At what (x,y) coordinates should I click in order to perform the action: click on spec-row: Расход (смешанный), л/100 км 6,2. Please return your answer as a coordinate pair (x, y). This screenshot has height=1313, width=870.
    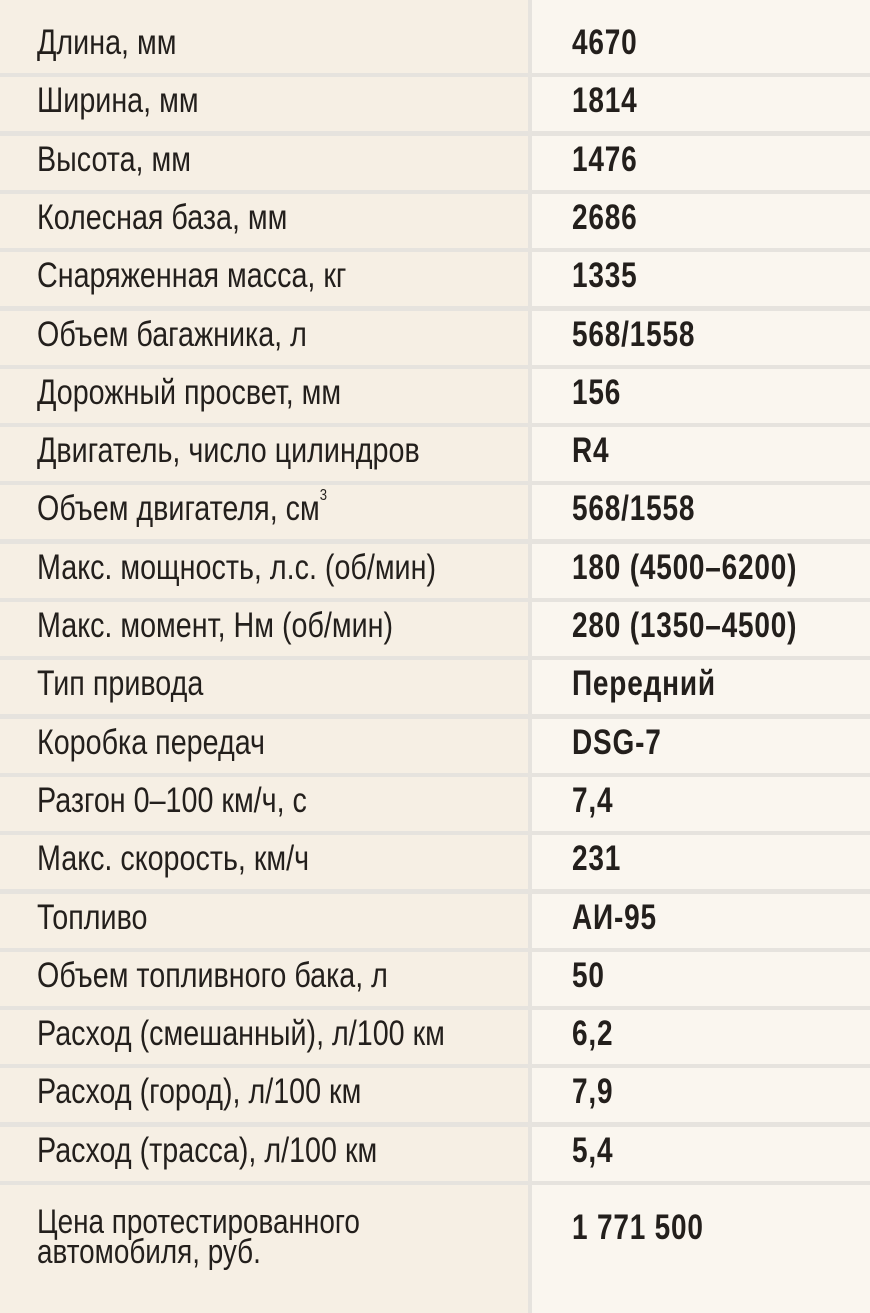
    Looking at the image, I should click on (435, 1037).